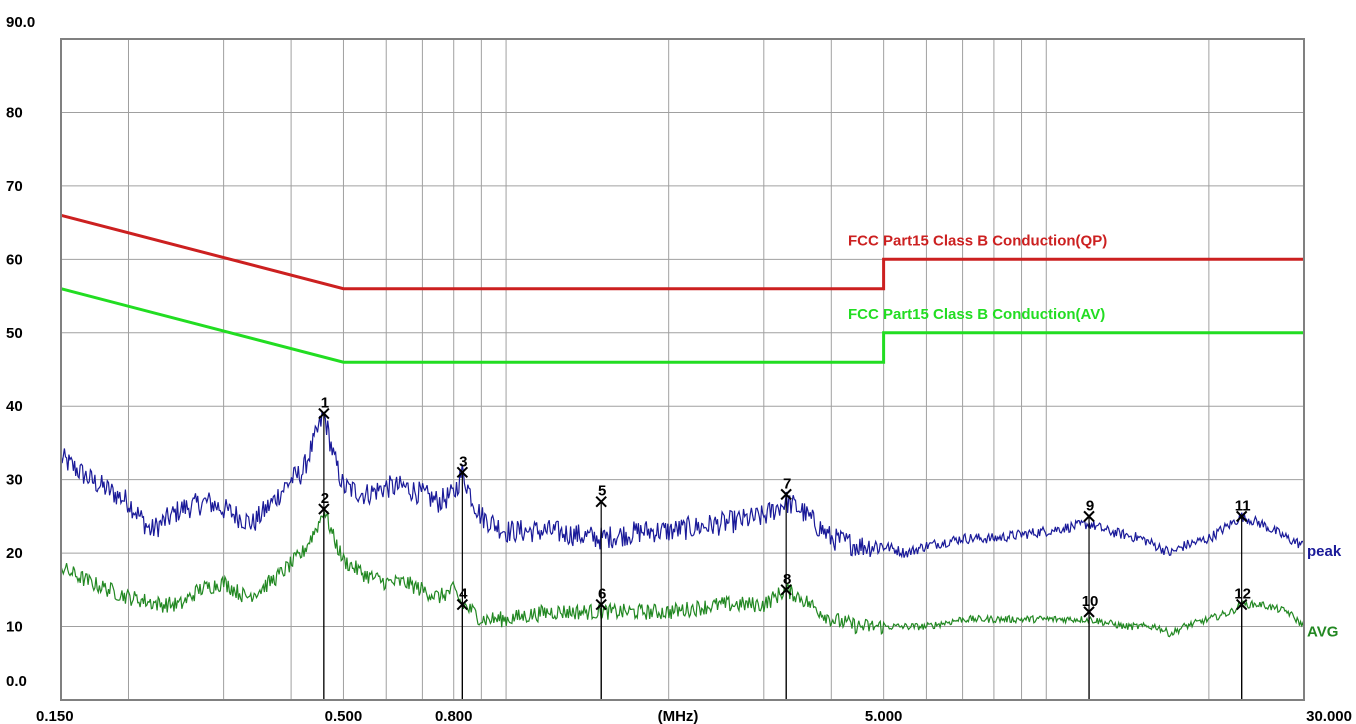 The width and height of the screenshot is (1356, 724). Describe the element at coordinates (1322, 632) in the screenshot. I see `avg-series-label: AVG` at that location.